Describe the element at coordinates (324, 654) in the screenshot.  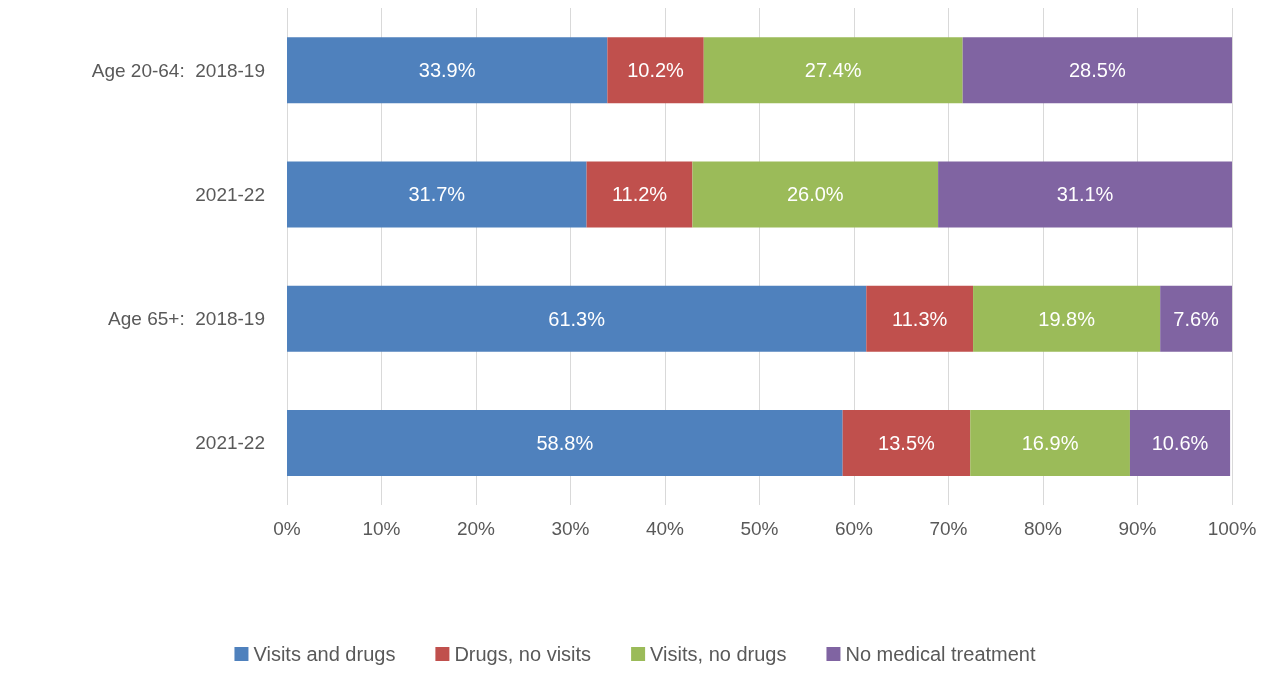
I see `legend-label: Visits and drugs` at that location.